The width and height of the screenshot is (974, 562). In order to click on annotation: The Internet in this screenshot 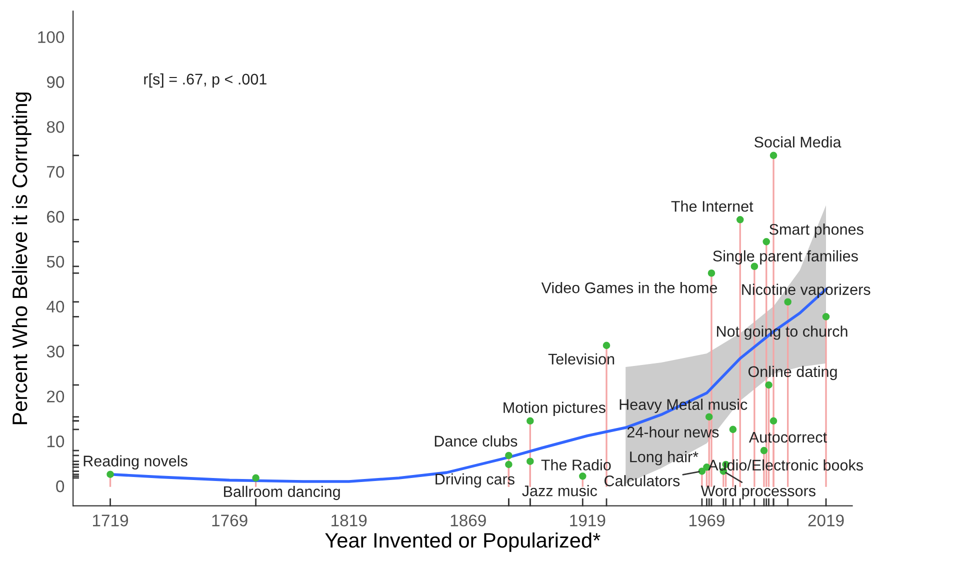, I will do `click(712, 206)`.